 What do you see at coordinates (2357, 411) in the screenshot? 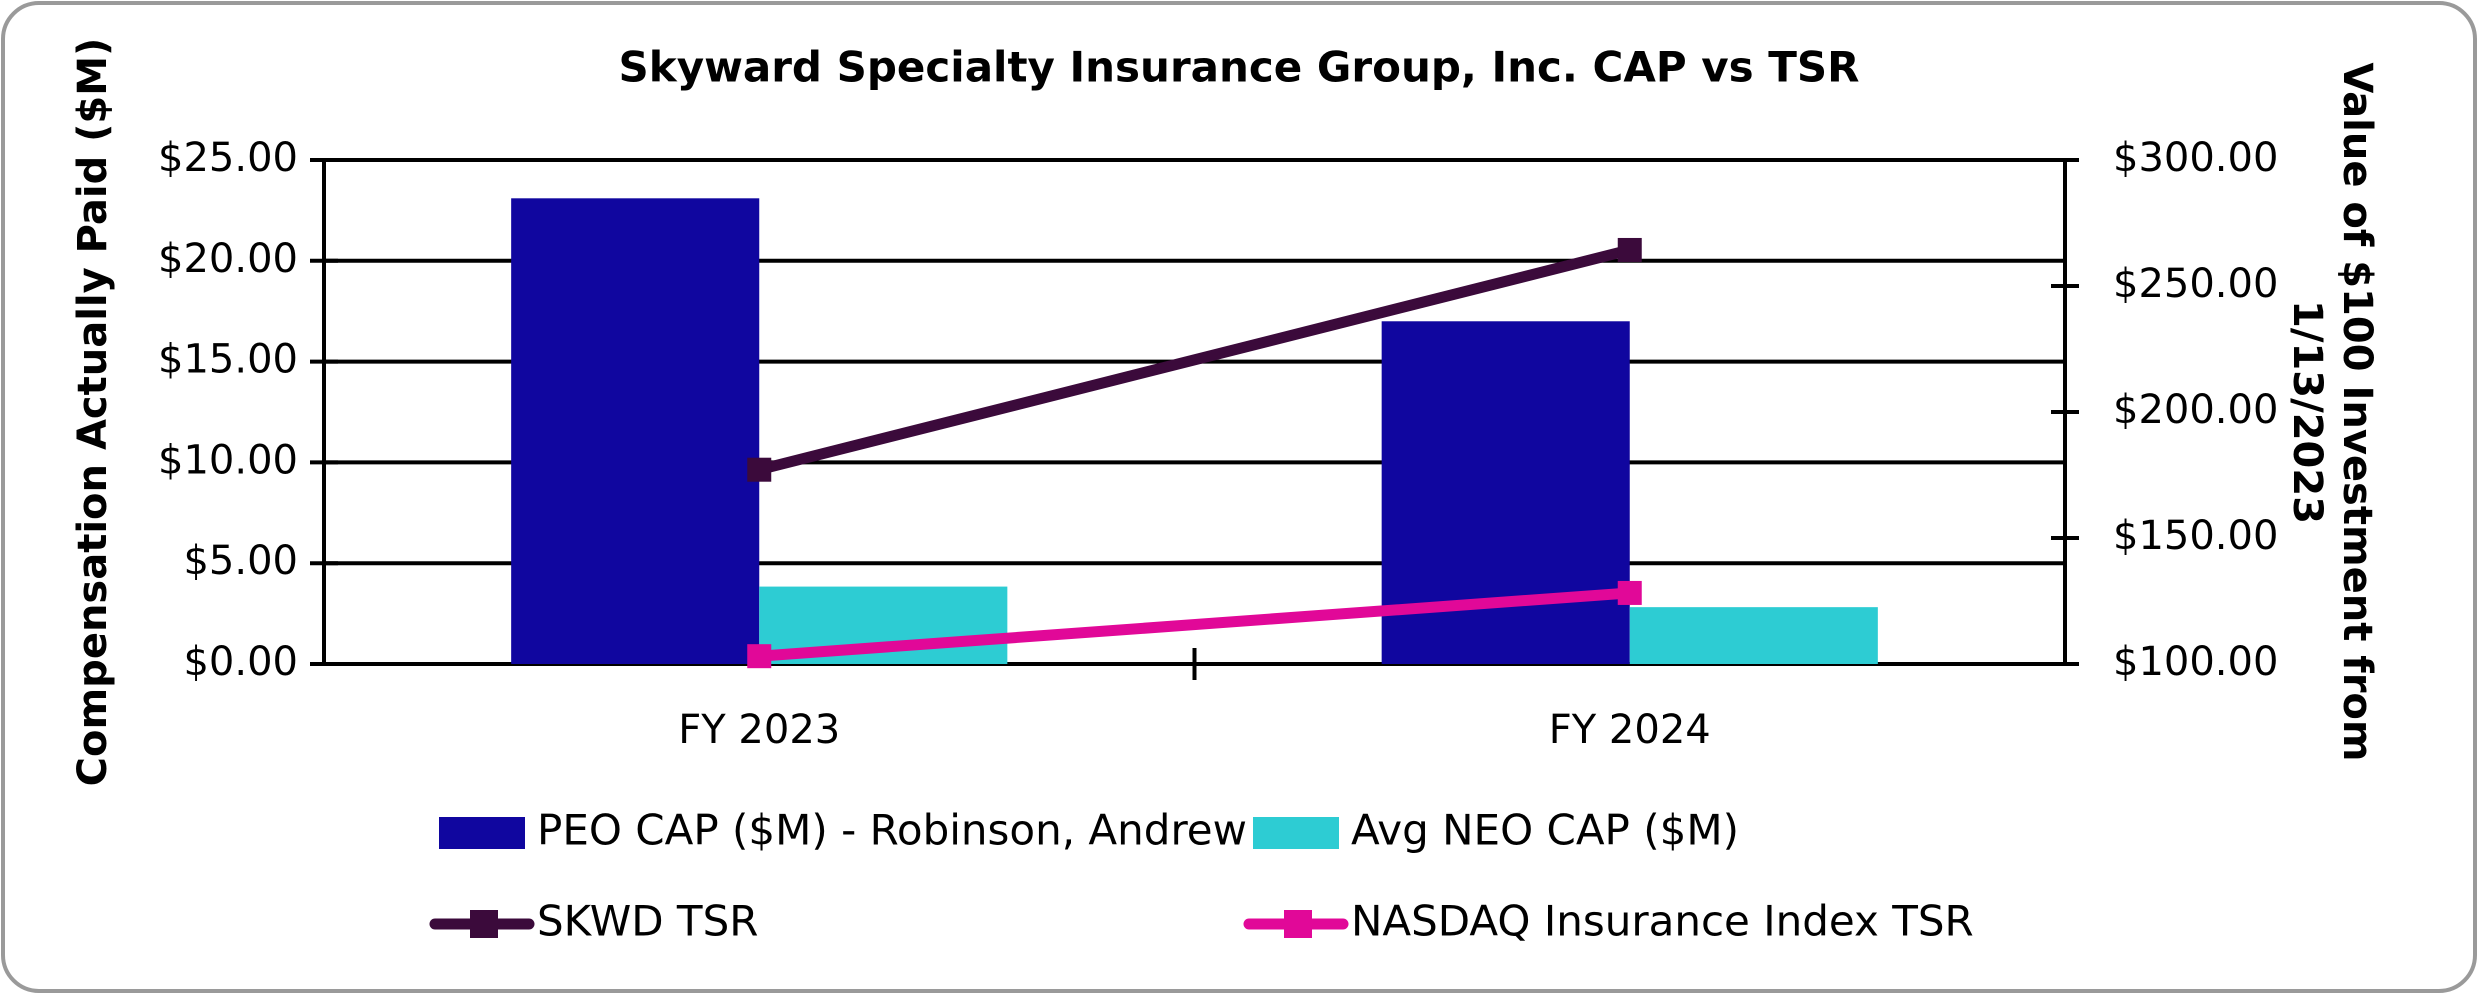
I see `y2-axis-label: Value of $100 Investment from` at bounding box center [2357, 411].